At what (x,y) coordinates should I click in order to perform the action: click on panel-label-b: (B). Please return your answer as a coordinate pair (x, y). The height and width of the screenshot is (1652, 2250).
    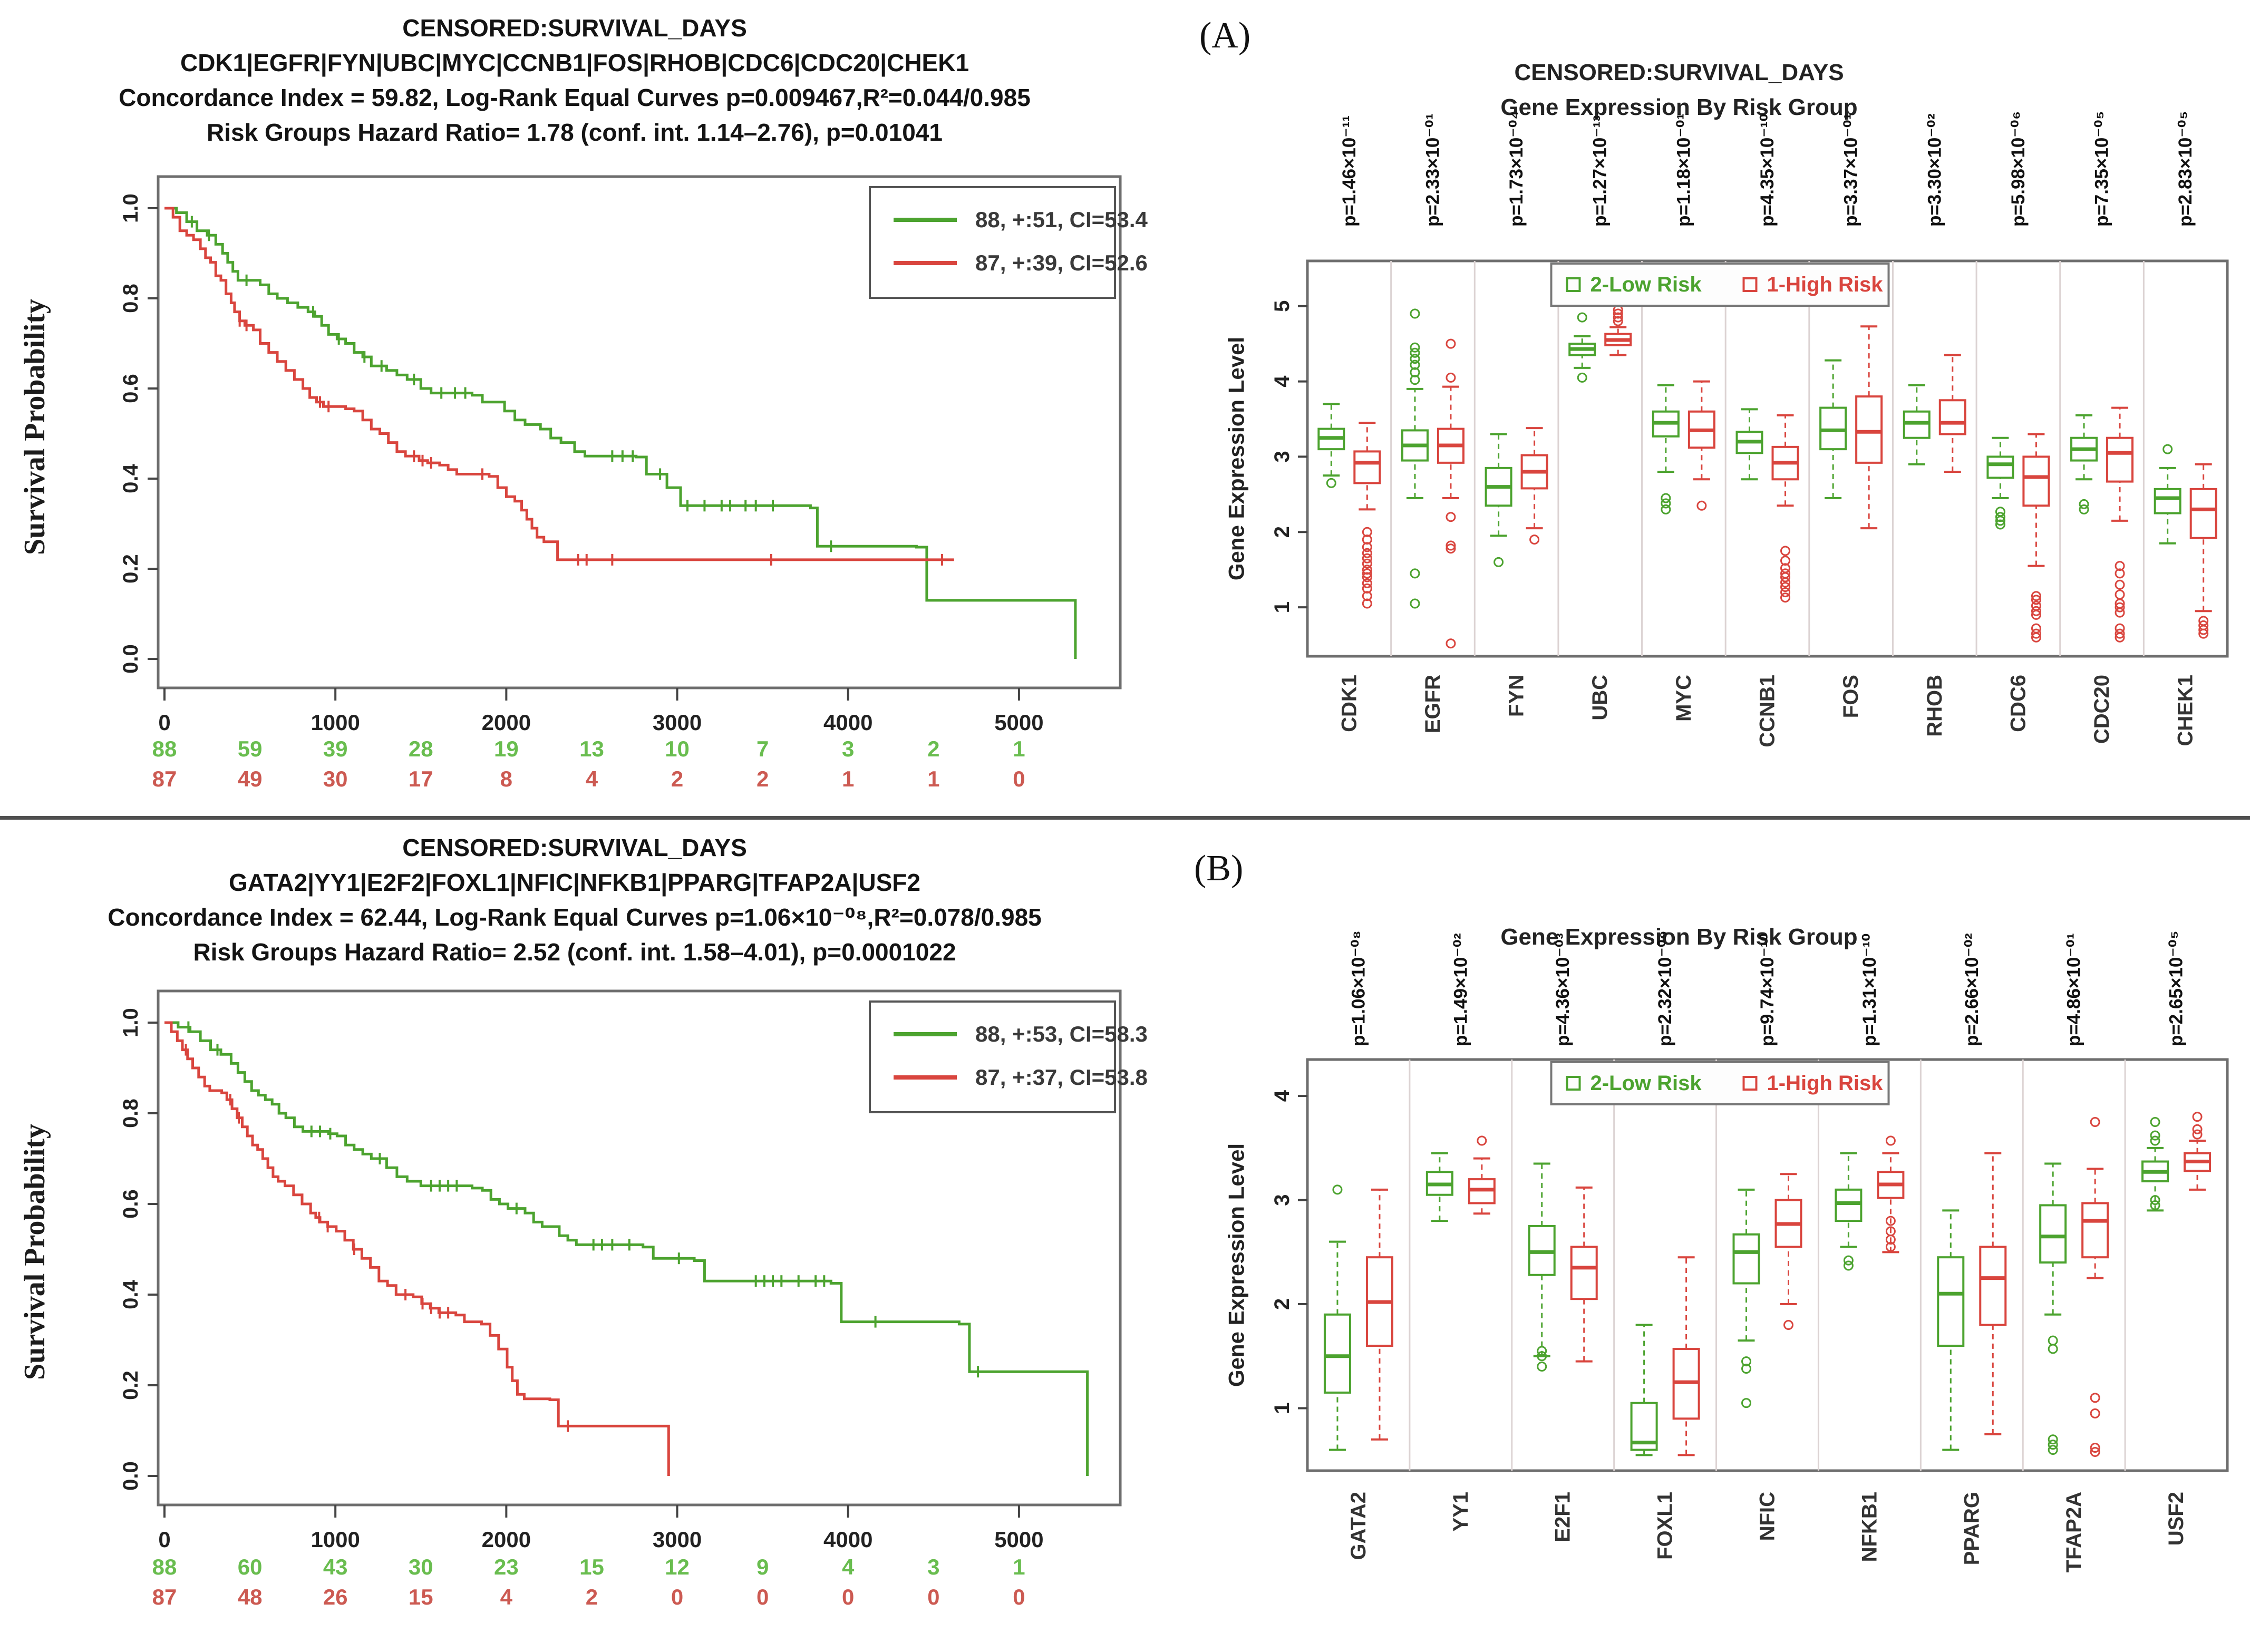
    Looking at the image, I should click on (1219, 868).